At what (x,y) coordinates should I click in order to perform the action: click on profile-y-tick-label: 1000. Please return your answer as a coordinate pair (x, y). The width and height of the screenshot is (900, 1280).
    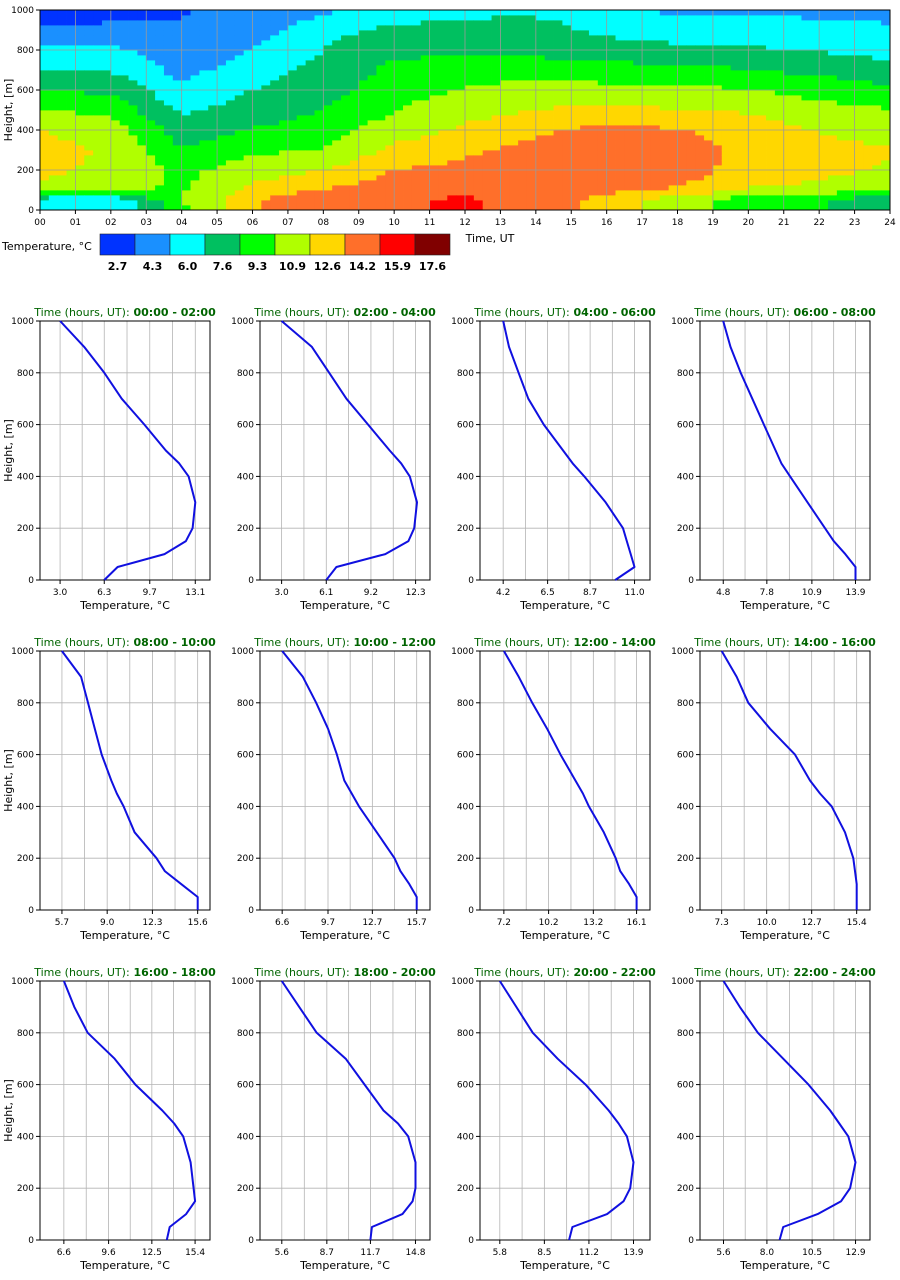
    Looking at the image, I should click on (462, 322).